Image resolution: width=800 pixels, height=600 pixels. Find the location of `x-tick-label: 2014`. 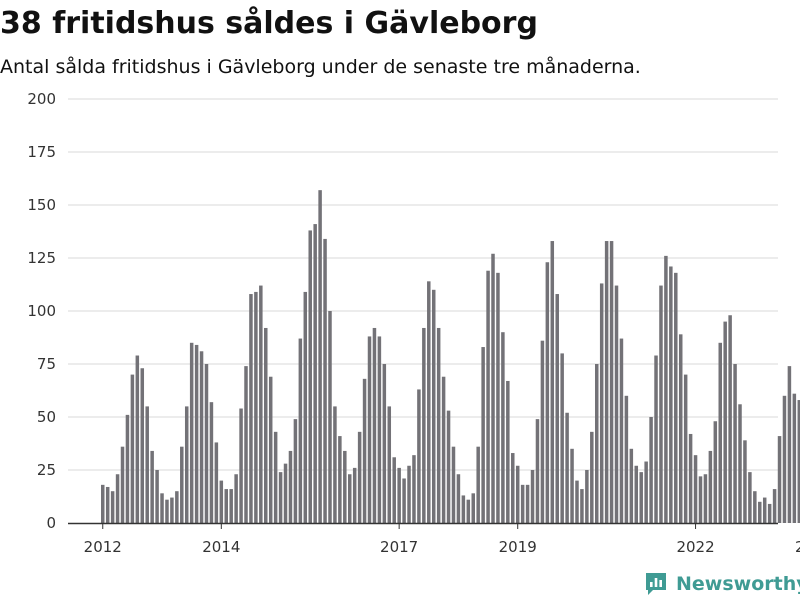

x-tick-label: 2014 is located at coordinates (221, 547).